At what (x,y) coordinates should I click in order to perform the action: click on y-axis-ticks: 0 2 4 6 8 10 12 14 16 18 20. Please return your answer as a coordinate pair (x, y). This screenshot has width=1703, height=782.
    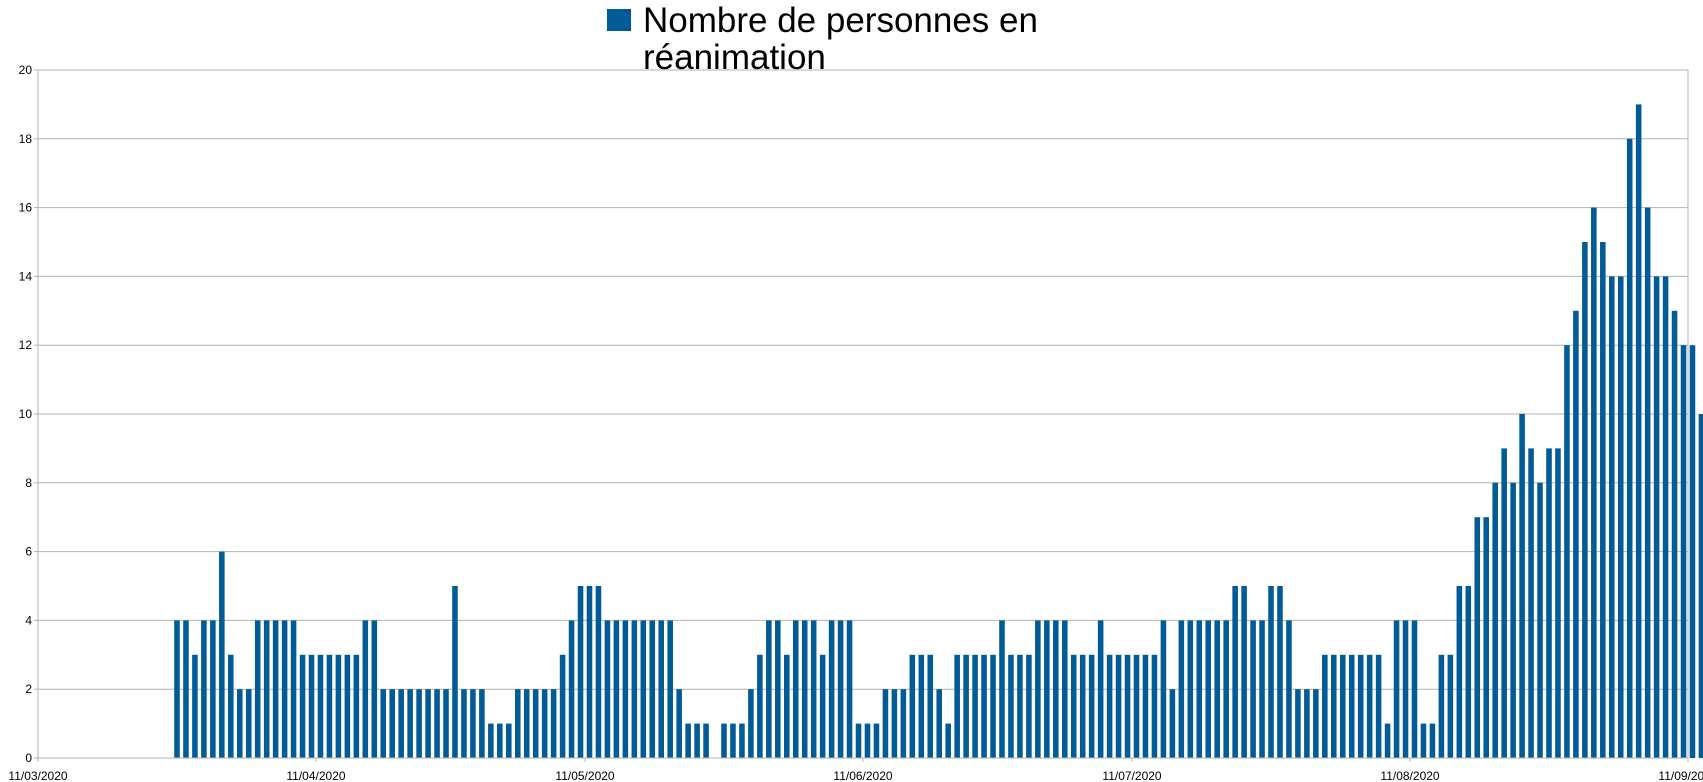
    Looking at the image, I should click on (28, 414).